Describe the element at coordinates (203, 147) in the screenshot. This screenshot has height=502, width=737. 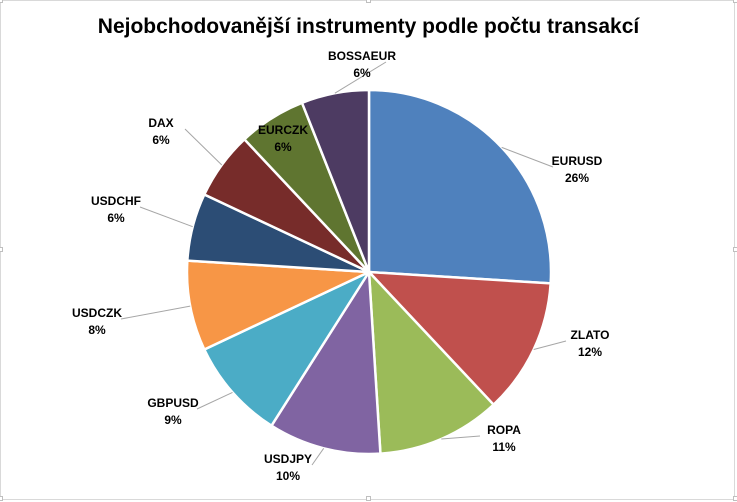
I see `leader-line-dax` at that location.